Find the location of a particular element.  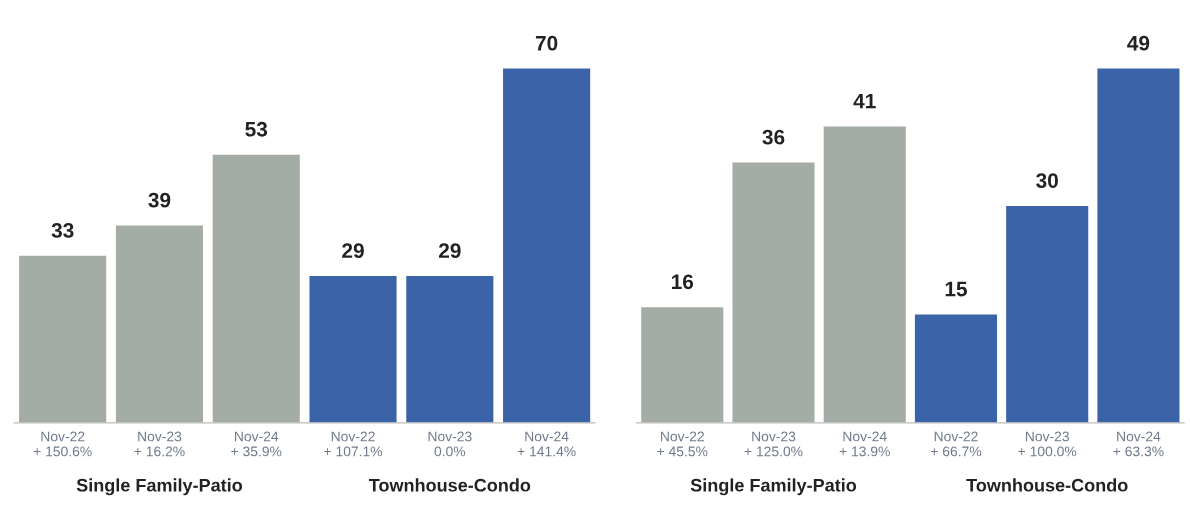

x-tick-label: Nov-24 + 13.9% is located at coordinates (864, 444).